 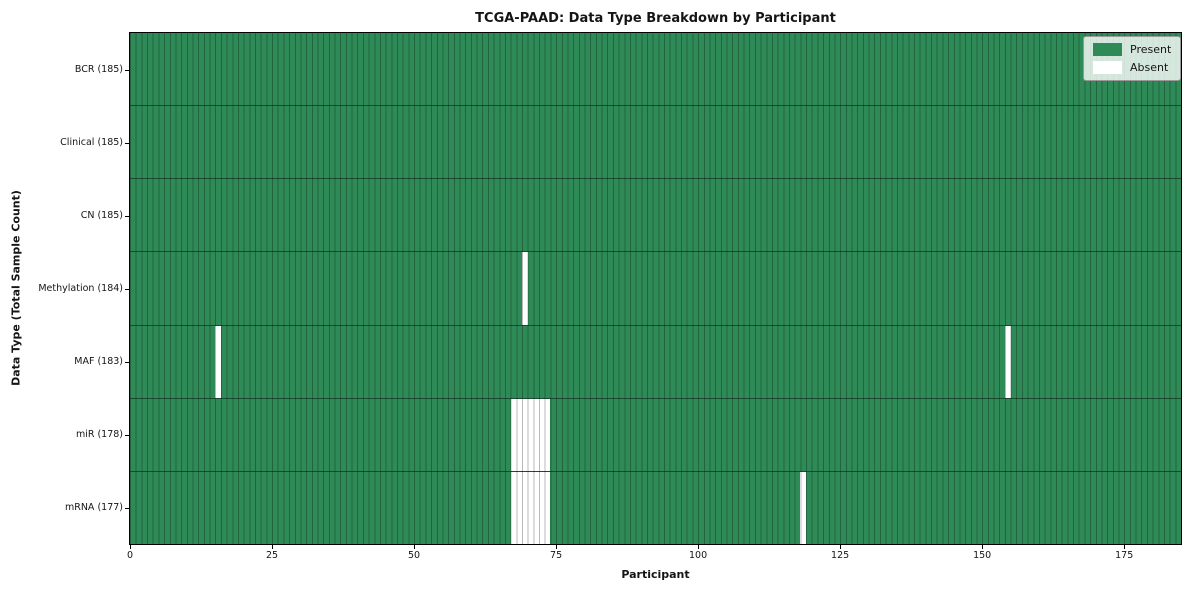 What do you see at coordinates (655, 214) in the screenshot?
I see `datatype-row-CN` at bounding box center [655, 214].